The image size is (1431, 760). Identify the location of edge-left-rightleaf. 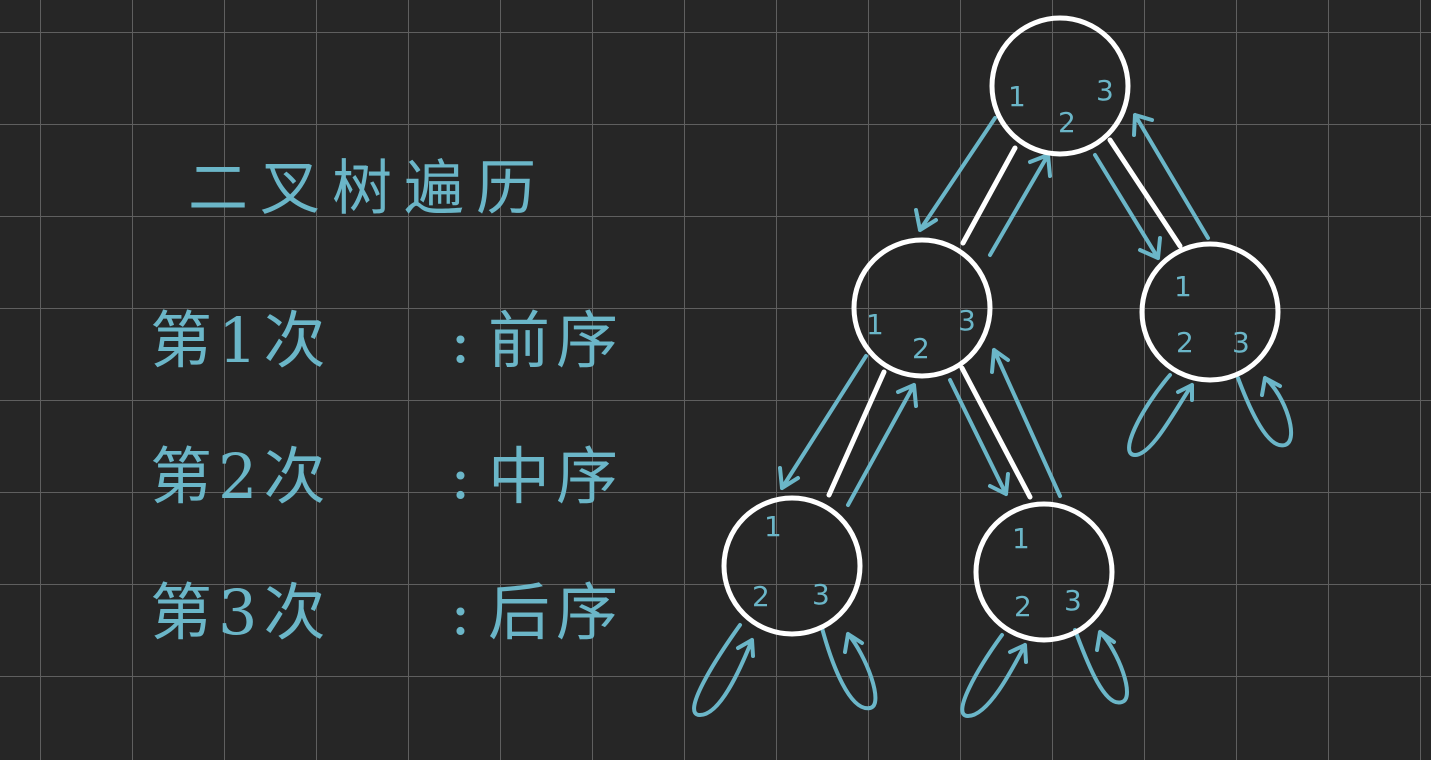
(996, 432).